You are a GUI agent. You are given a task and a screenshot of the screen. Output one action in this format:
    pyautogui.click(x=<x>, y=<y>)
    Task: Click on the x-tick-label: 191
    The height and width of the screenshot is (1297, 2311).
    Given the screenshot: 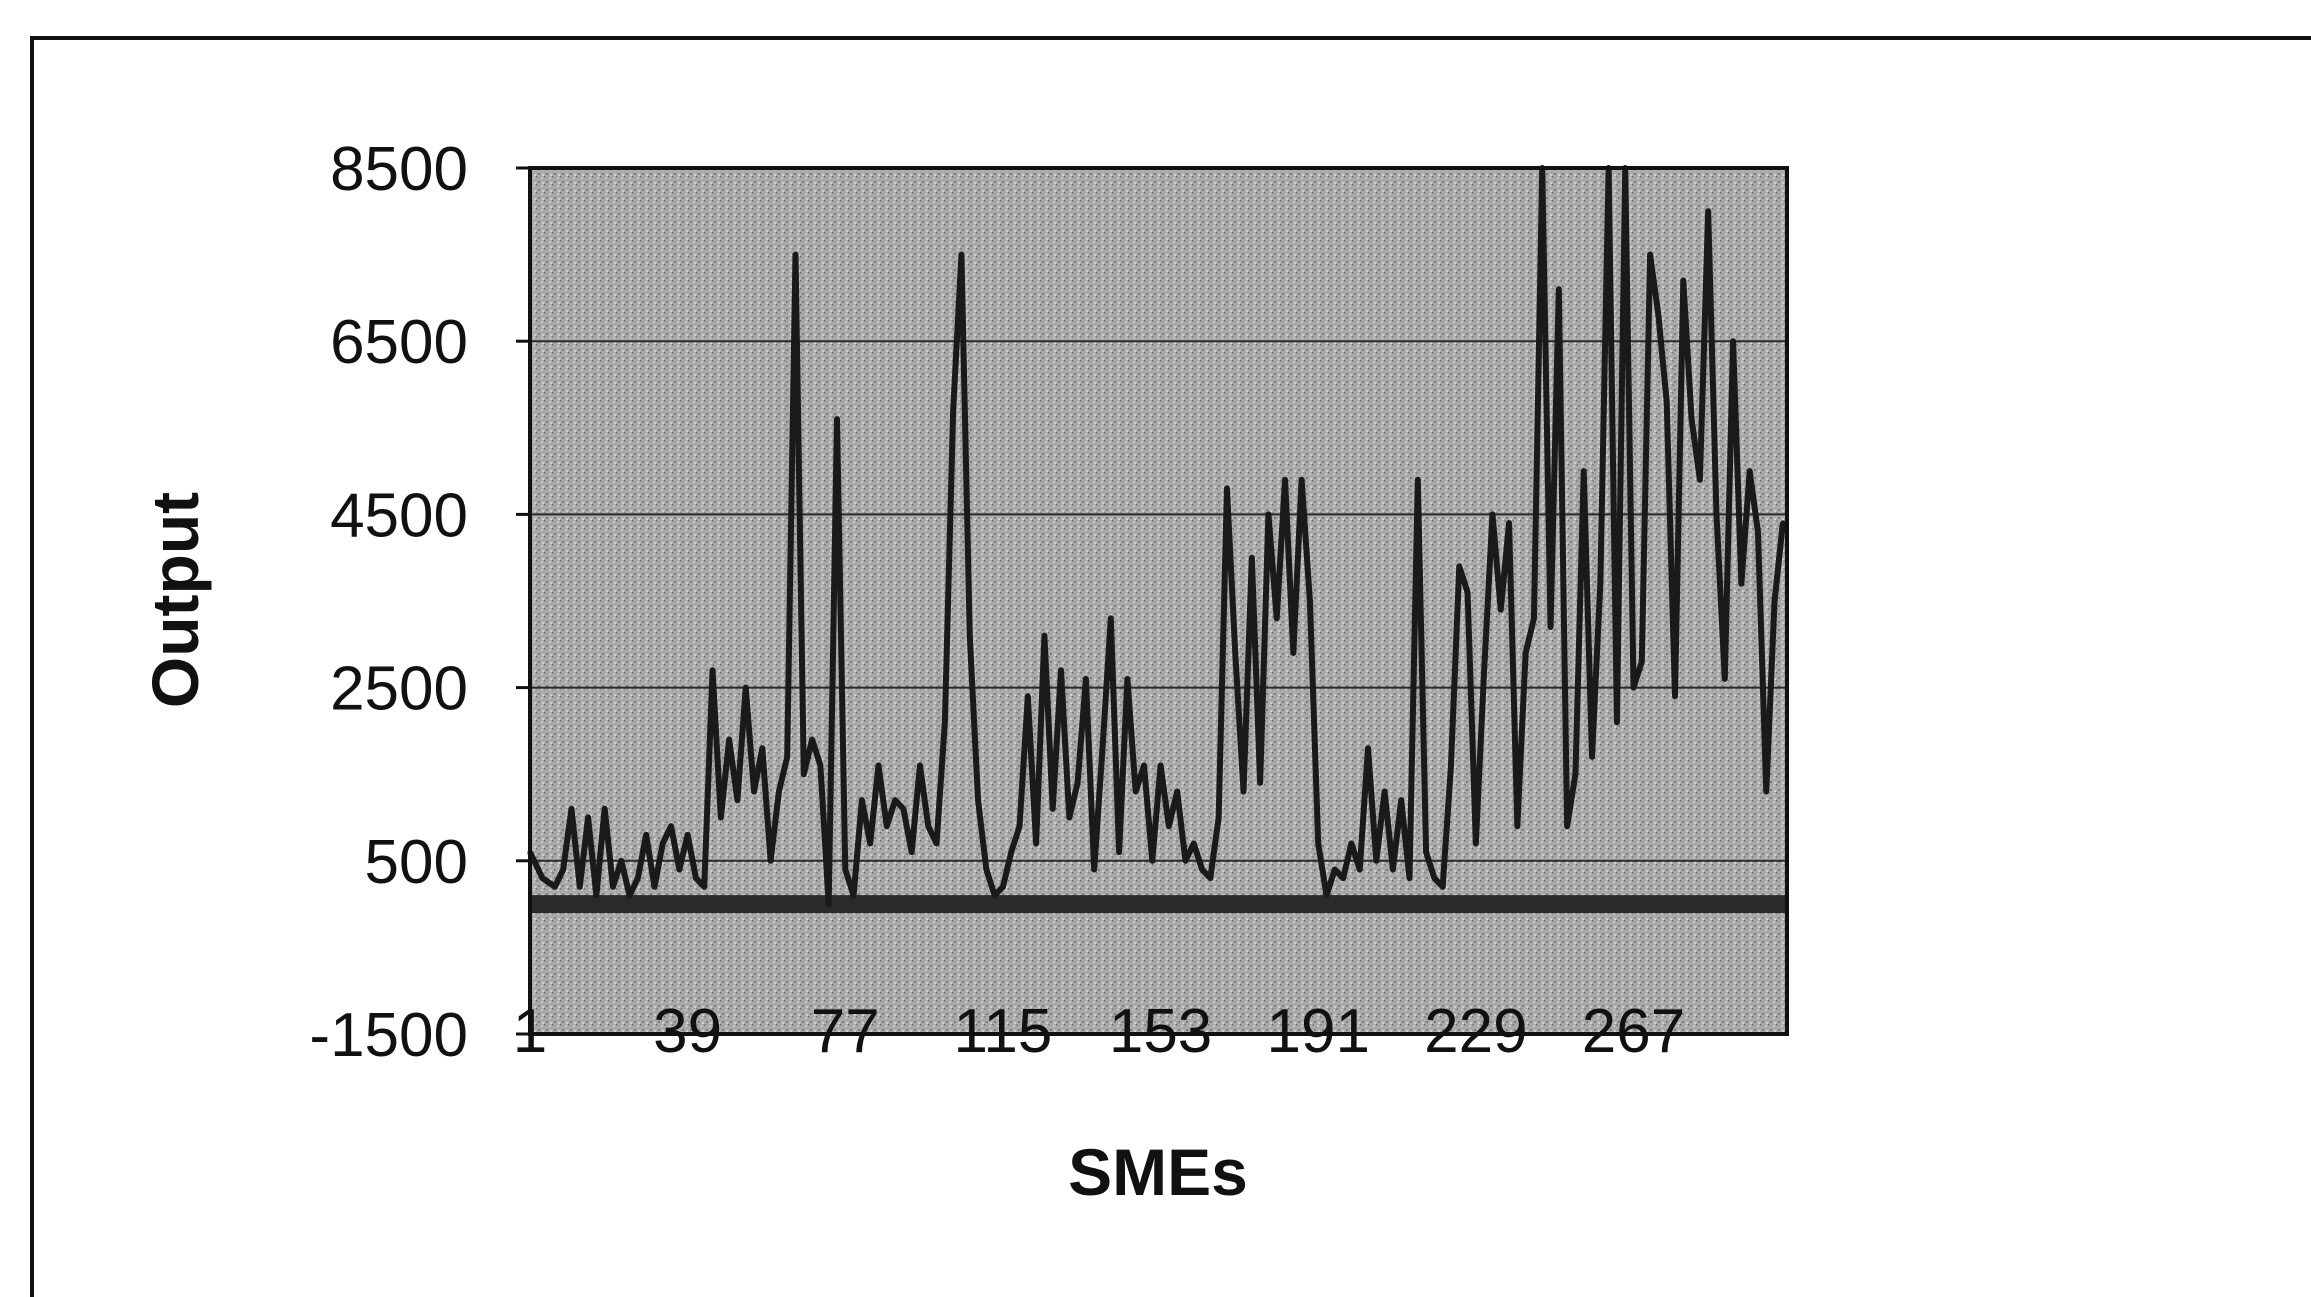 What is the action you would take?
    pyautogui.click(x=1317, y=1031)
    